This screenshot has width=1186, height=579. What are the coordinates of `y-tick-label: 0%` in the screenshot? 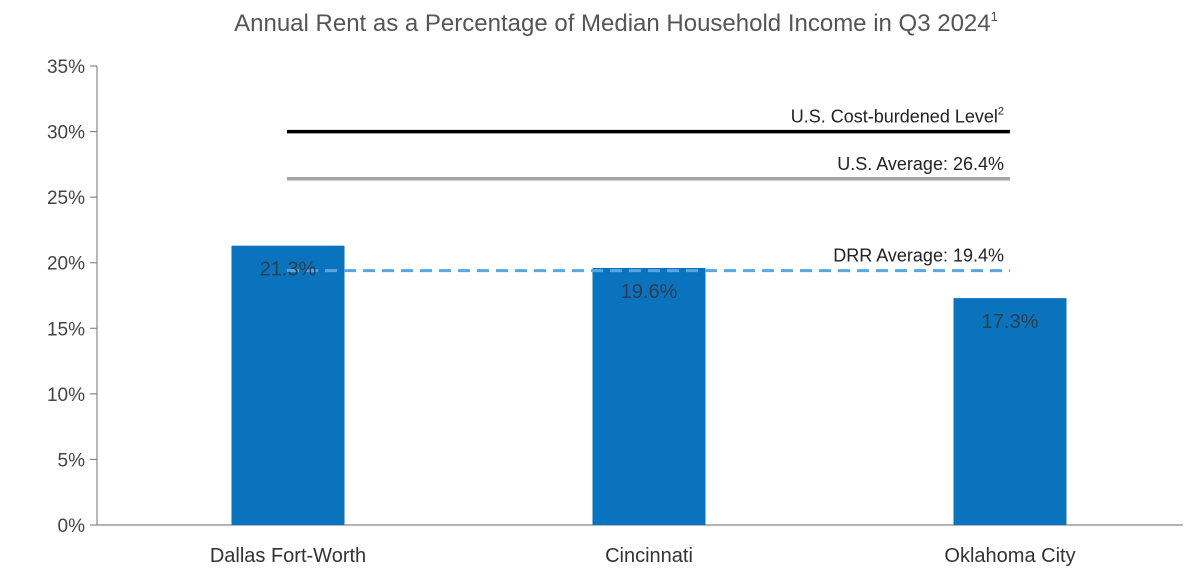 It's located at (72, 526).